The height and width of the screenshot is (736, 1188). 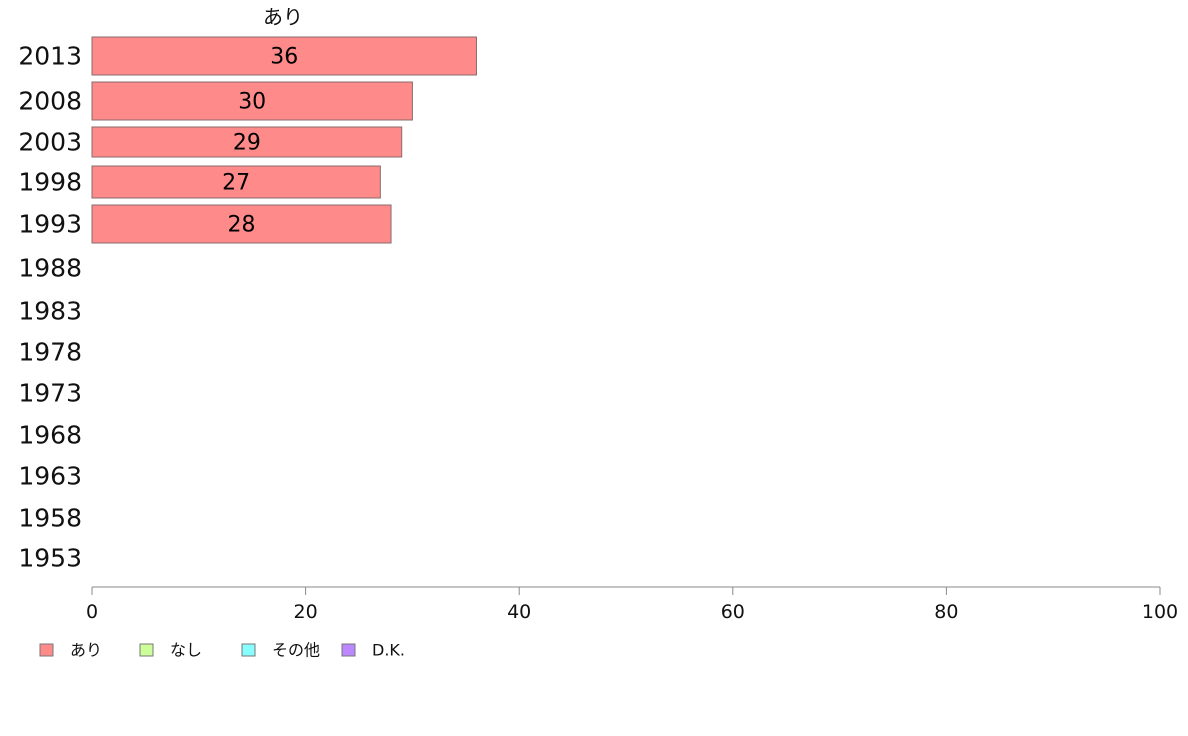 I want to click on bar-1993, so click(x=241, y=224).